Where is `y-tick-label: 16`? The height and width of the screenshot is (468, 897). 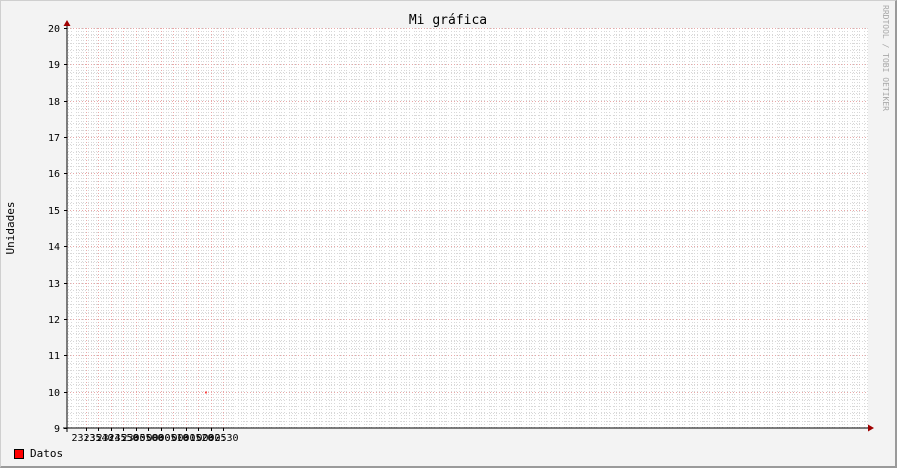
y-tick-label: 16 is located at coordinates (54, 174).